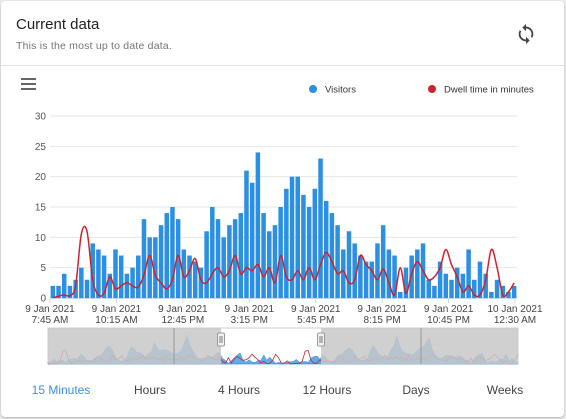  Describe the element at coordinates (94, 46) in the screenshot. I see `card-subtitle: This is the most up to date data.` at that location.